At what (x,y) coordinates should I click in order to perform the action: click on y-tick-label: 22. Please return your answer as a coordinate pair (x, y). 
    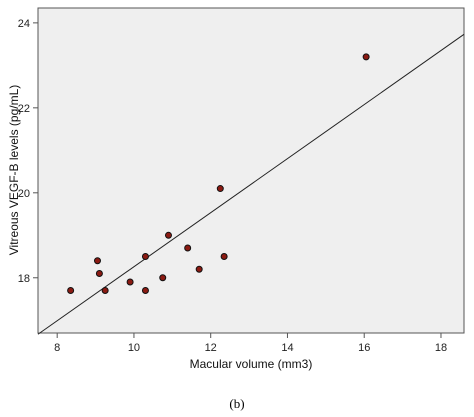
    Looking at the image, I should click on (24, 109).